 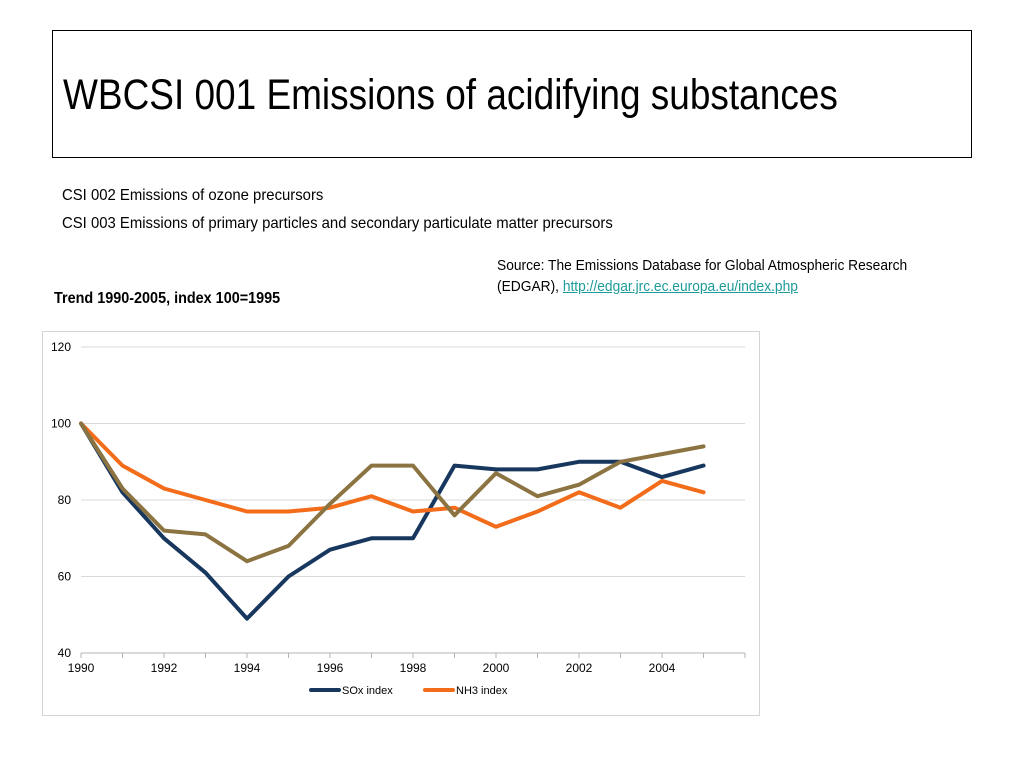 I want to click on x-tick-label: 1990, so click(x=81, y=668).